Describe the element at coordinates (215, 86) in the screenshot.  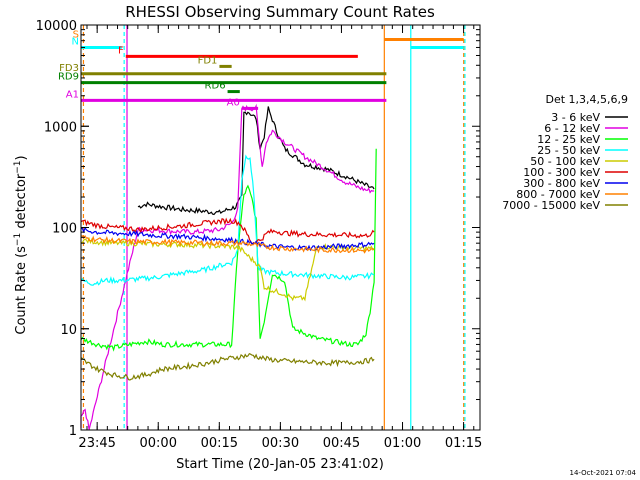
I see `state-bar-label-6: RD6` at that location.